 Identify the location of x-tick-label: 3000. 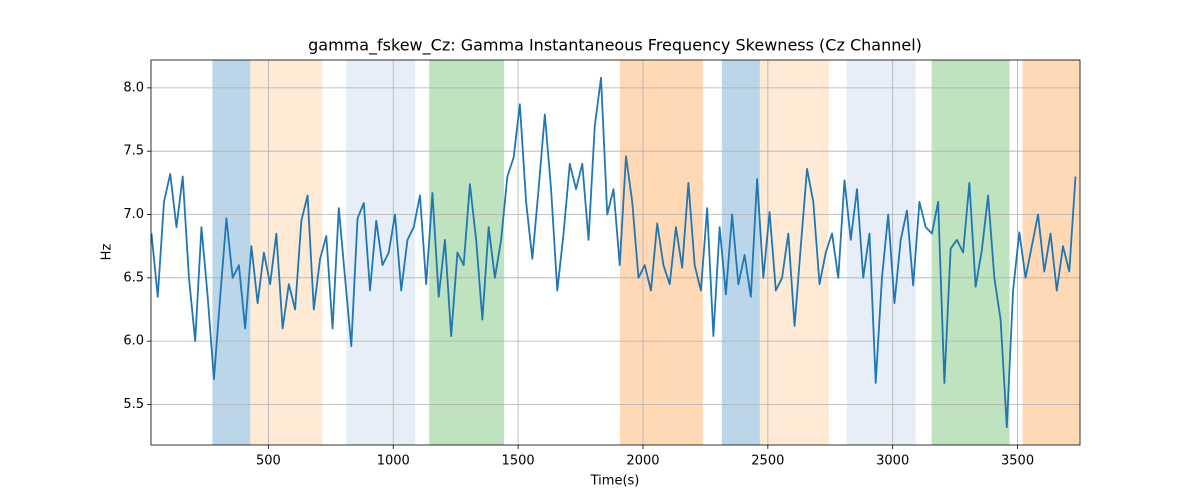
(892, 461).